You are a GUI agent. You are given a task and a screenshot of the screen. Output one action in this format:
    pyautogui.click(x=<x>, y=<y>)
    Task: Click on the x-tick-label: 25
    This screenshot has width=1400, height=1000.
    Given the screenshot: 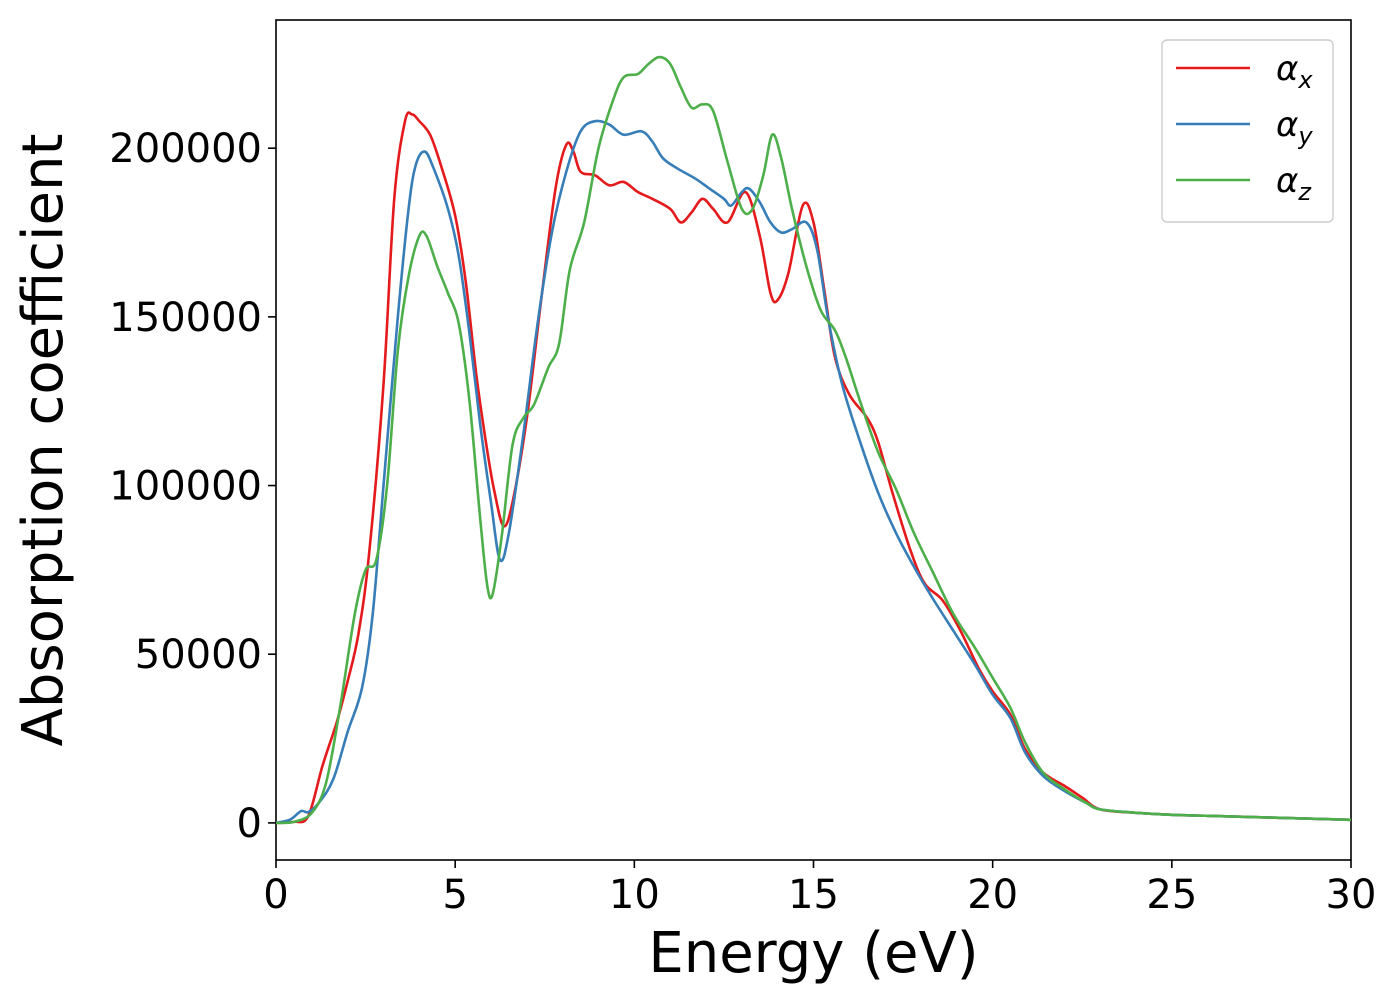 What is the action you would take?
    pyautogui.click(x=1171, y=895)
    